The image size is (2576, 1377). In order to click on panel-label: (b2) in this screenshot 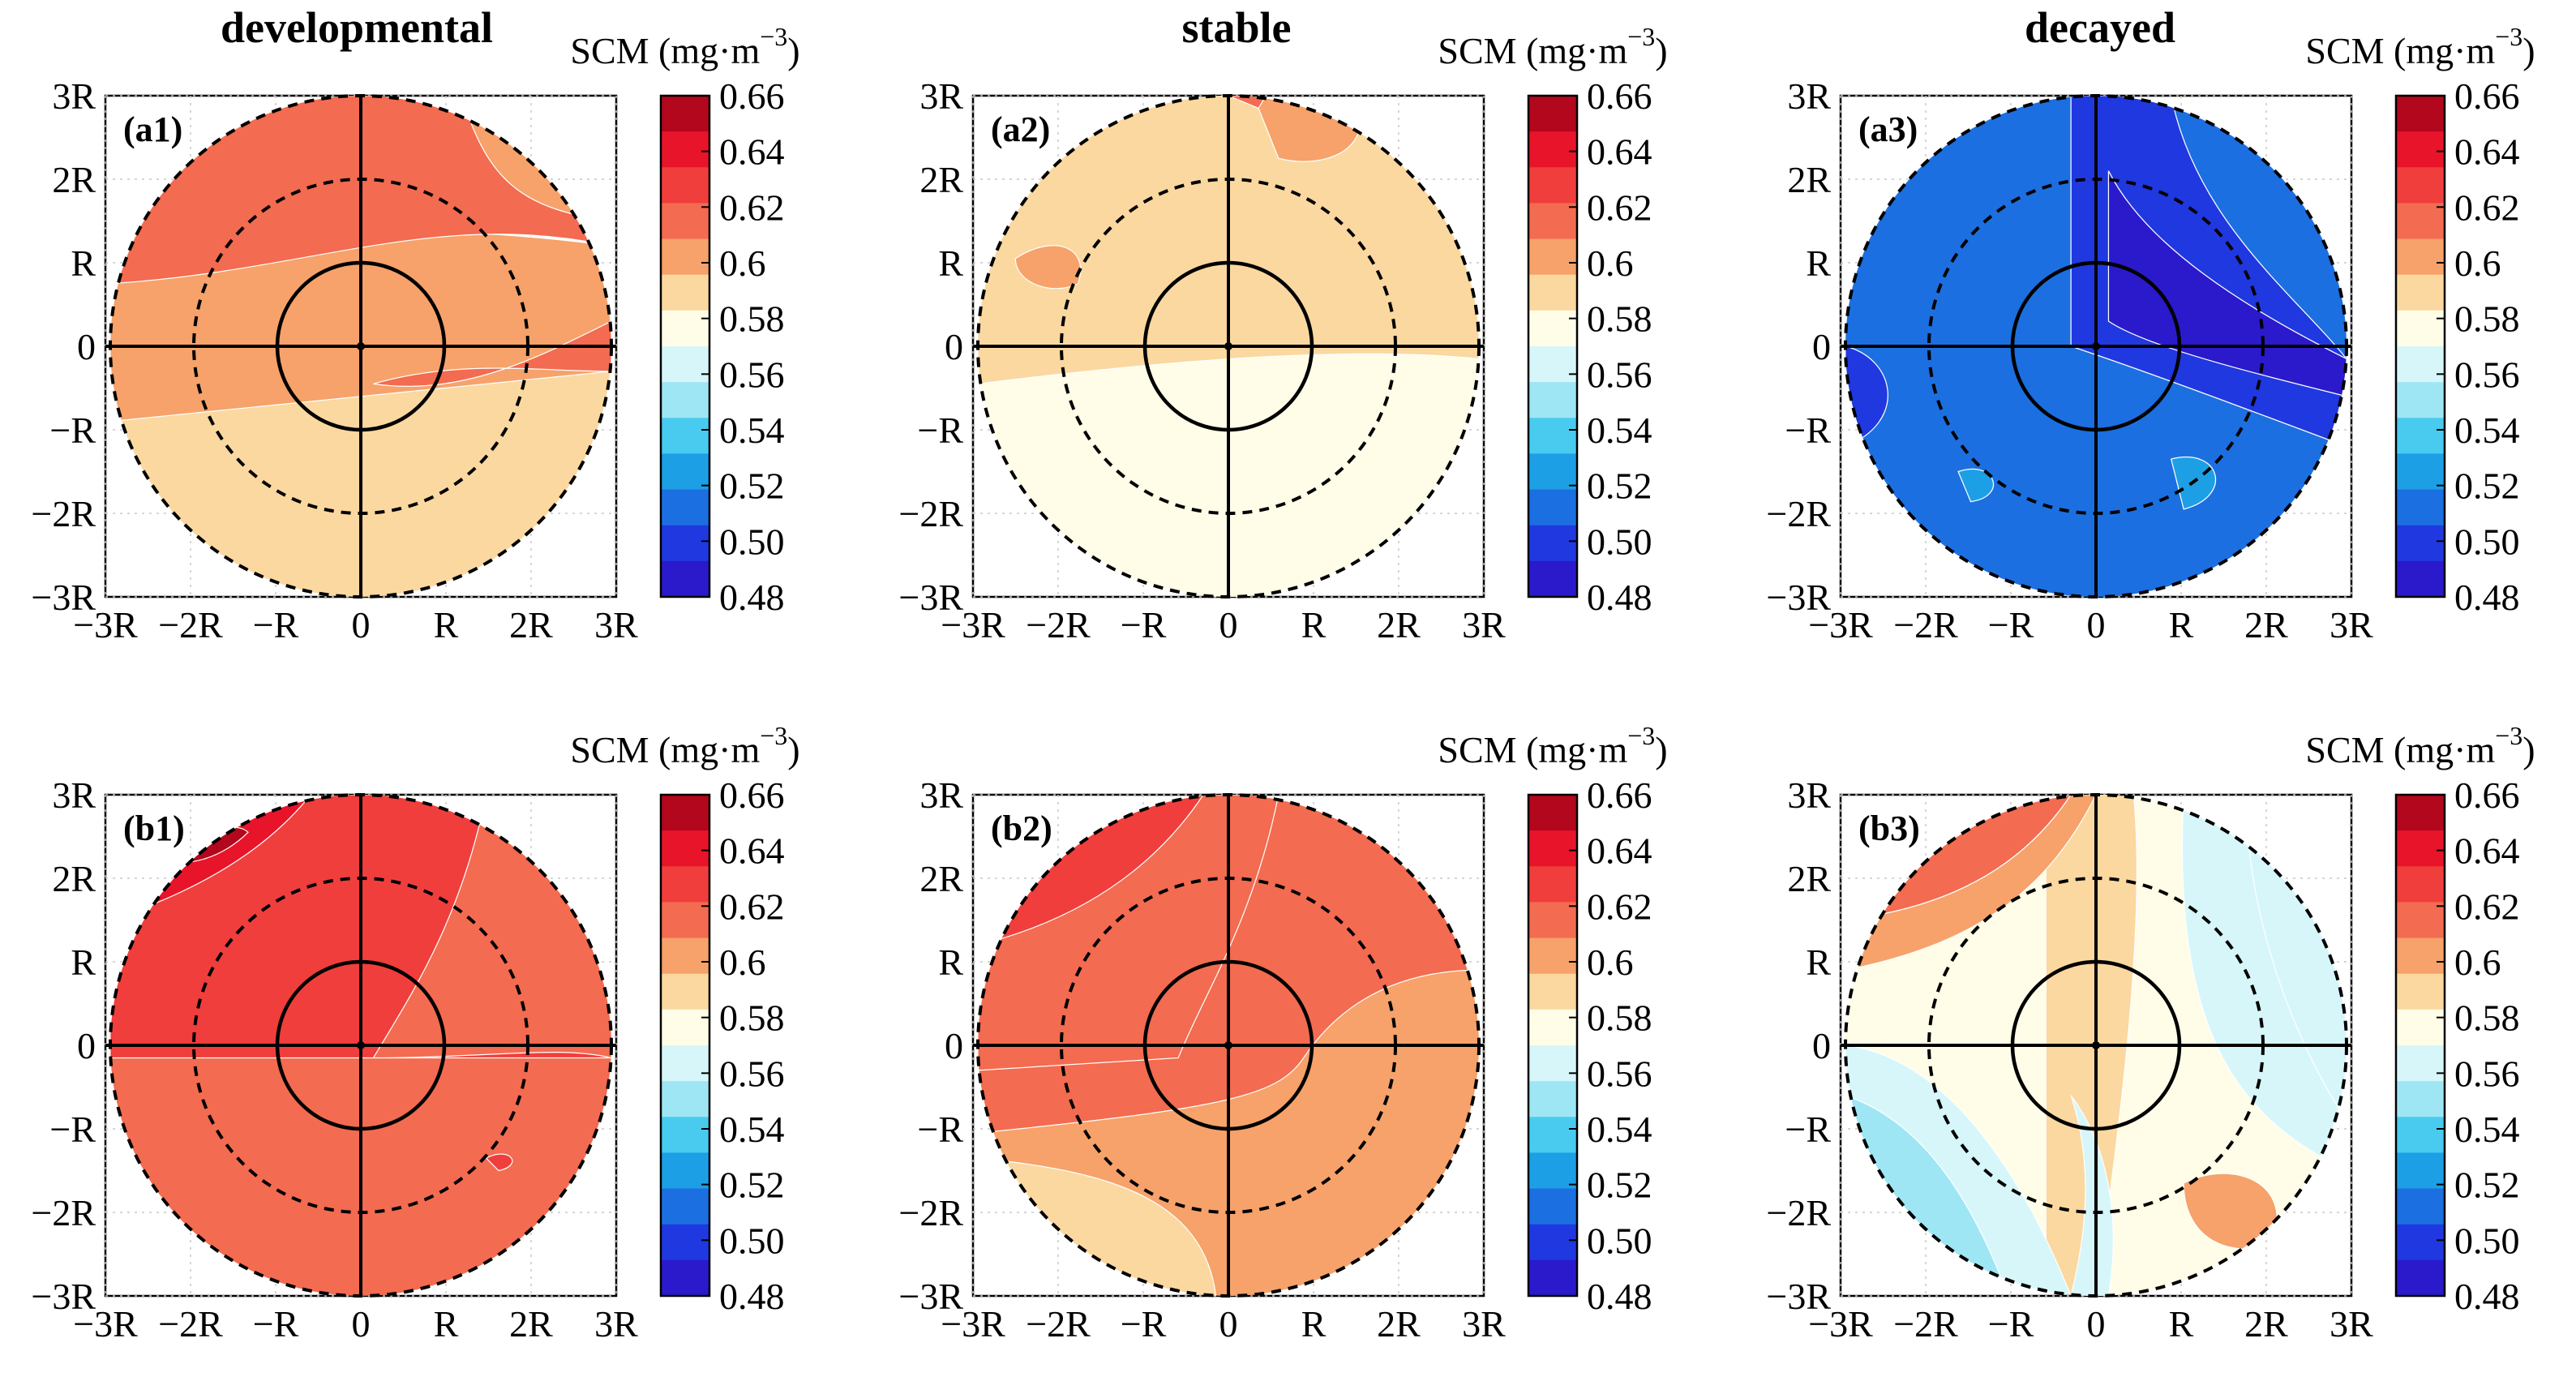, I will do `click(1021, 828)`.